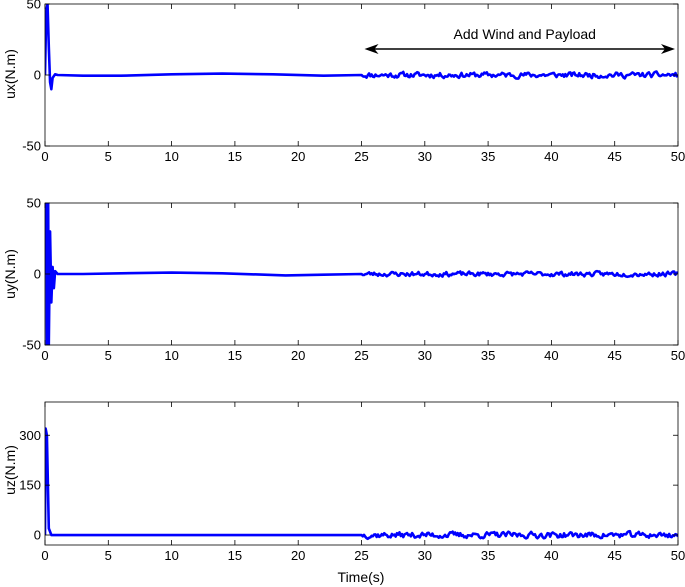 Image resolution: width=685 pixels, height=587 pixels. I want to click on ylabel-ux: ux(N.m), so click(10, 74).